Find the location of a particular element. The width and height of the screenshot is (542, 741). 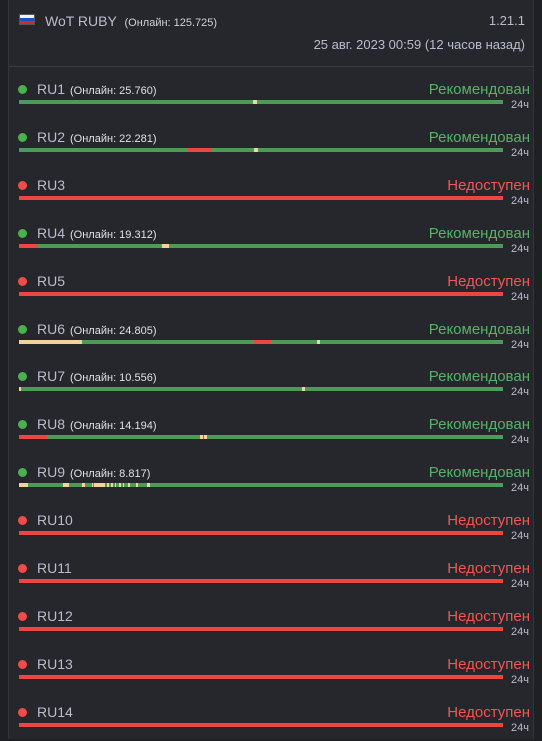

server-name: RU3 is located at coordinates (51, 185).